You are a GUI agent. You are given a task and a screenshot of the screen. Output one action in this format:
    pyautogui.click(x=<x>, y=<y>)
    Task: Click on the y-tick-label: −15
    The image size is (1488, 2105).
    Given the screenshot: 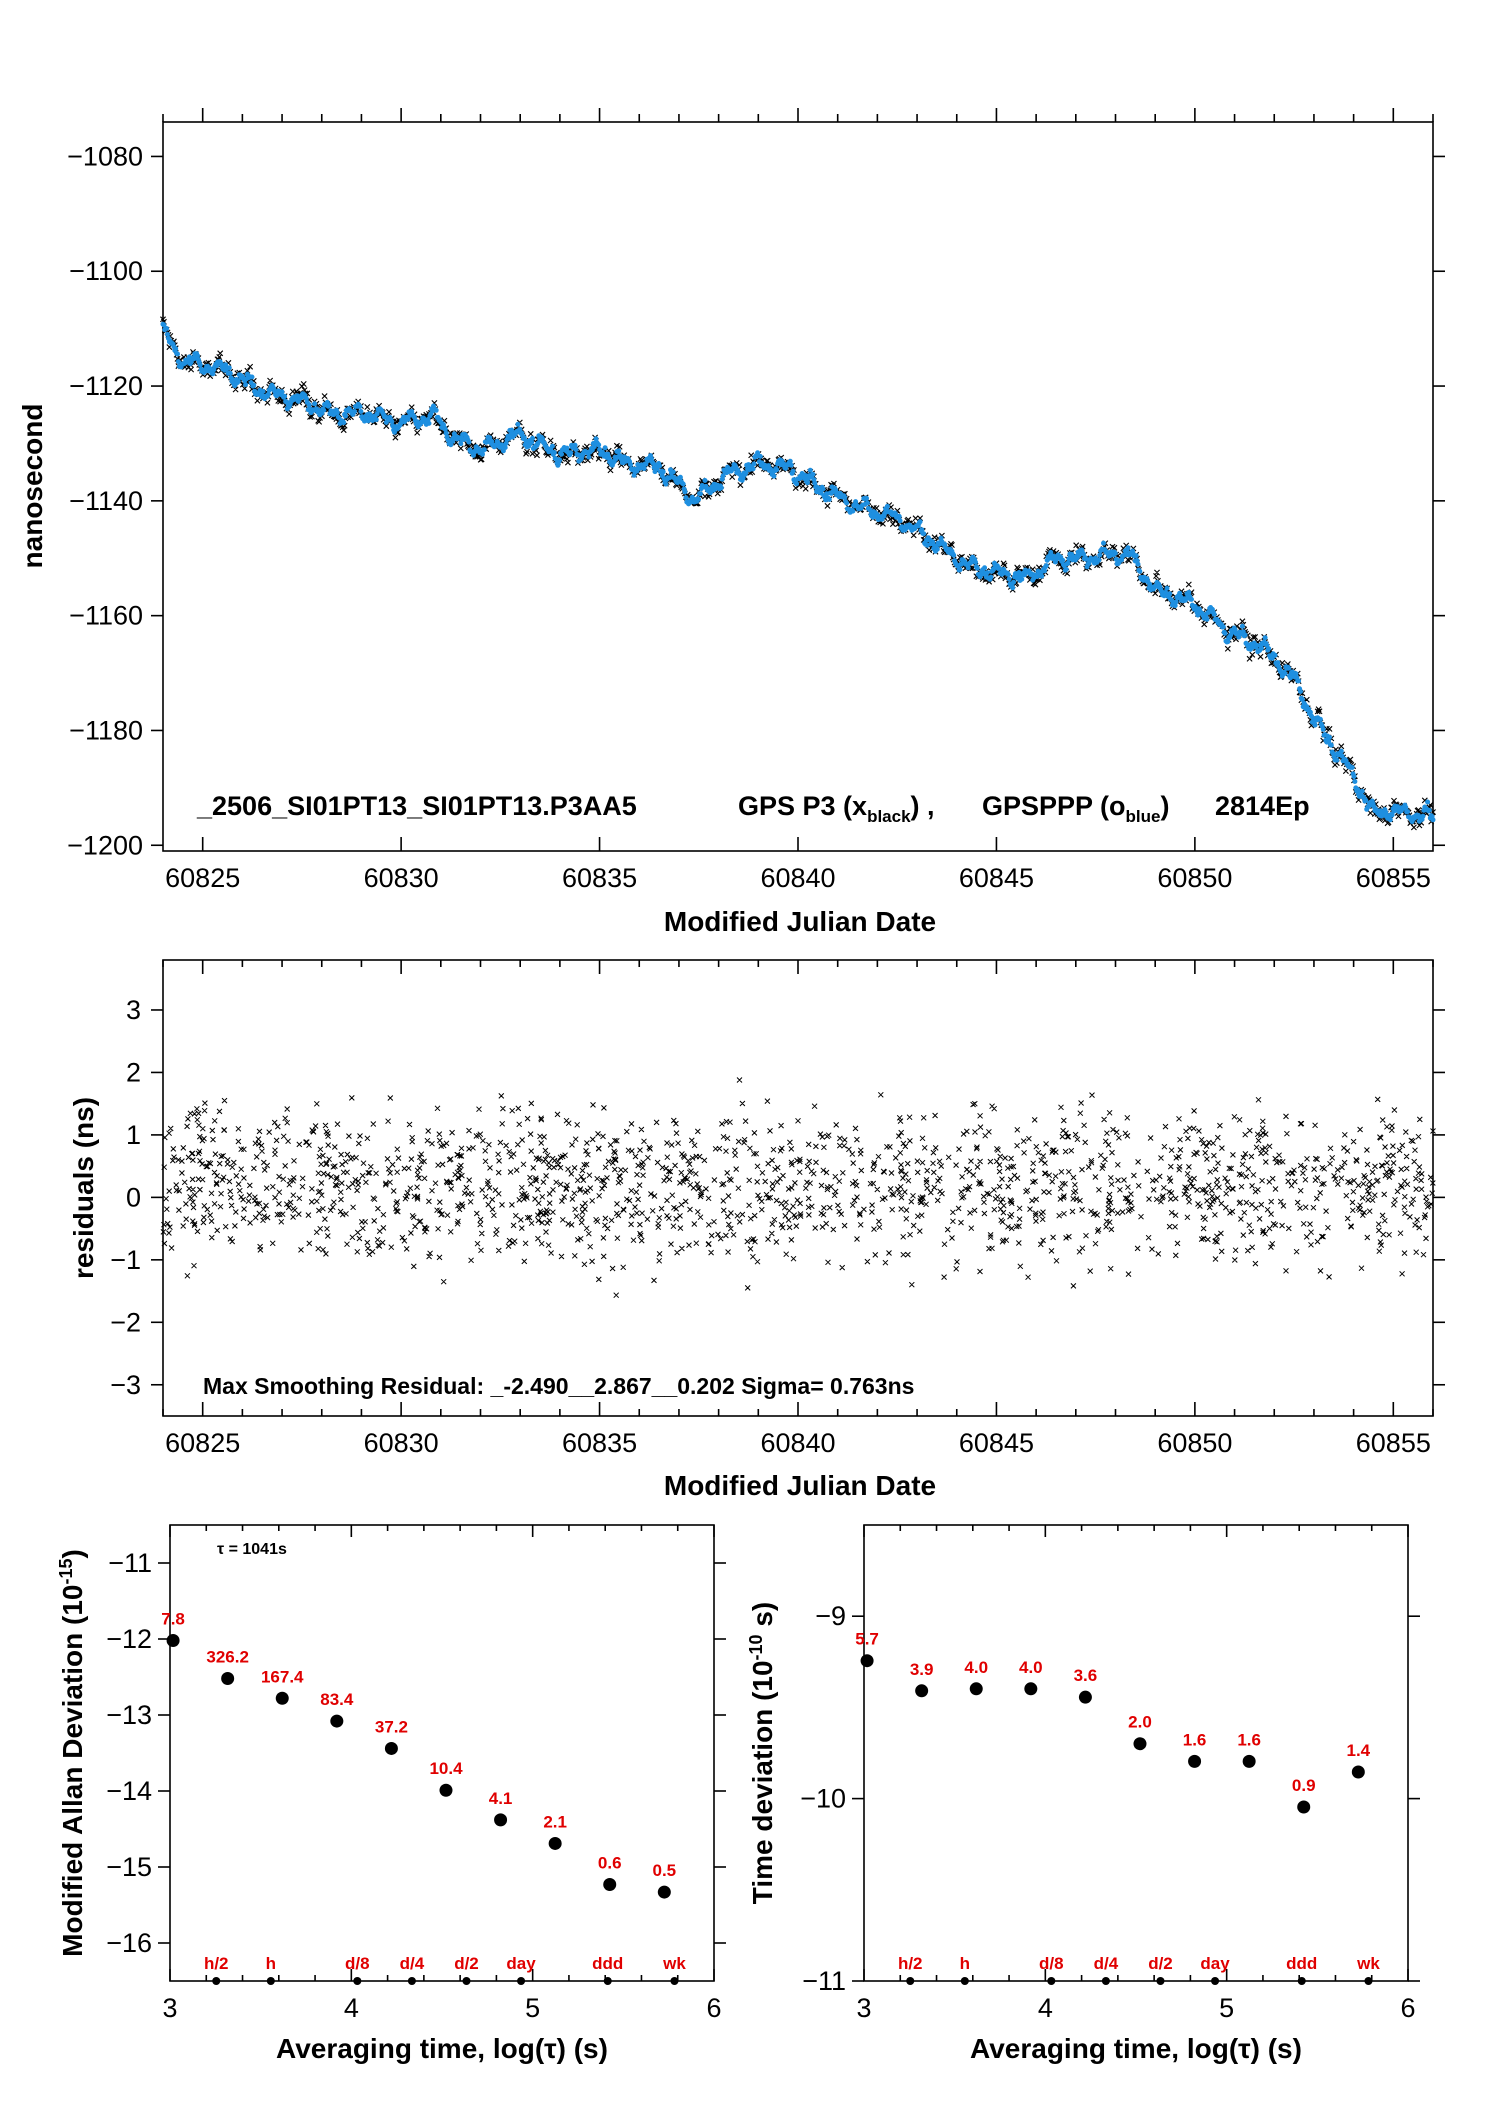 What is the action you would take?
    pyautogui.click(x=129, y=1867)
    